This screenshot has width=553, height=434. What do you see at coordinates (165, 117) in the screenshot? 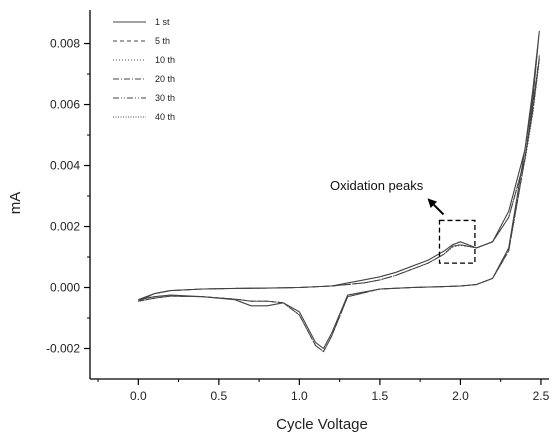
I see `legend-entry: 40 th` at bounding box center [165, 117].